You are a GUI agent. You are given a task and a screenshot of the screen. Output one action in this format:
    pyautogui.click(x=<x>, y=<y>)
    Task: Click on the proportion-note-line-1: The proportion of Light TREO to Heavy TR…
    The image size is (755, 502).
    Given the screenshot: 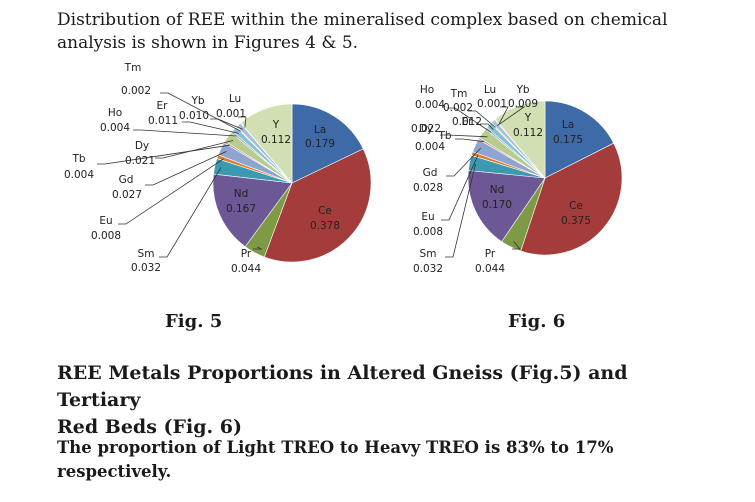 What is the action you would take?
    pyautogui.click(x=335, y=447)
    